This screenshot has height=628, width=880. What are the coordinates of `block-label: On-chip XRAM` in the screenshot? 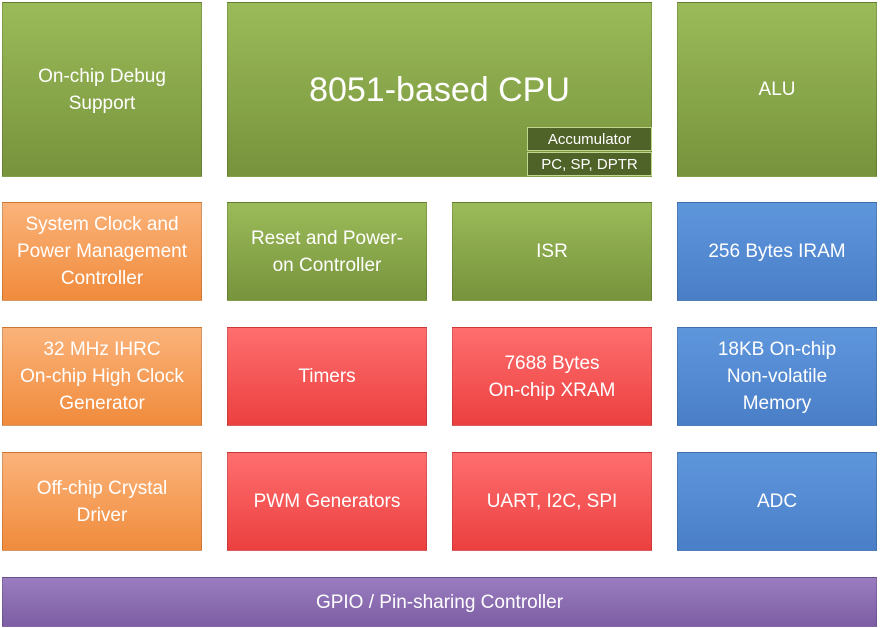 It's located at (552, 390).